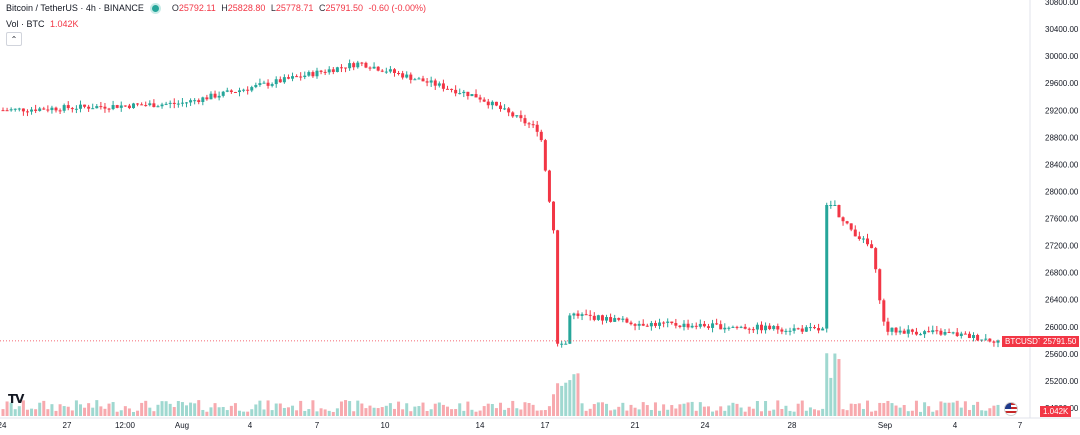  What do you see at coordinates (1062, 354) in the screenshot?
I see `y-tick-label: 25600.00` at bounding box center [1062, 354].